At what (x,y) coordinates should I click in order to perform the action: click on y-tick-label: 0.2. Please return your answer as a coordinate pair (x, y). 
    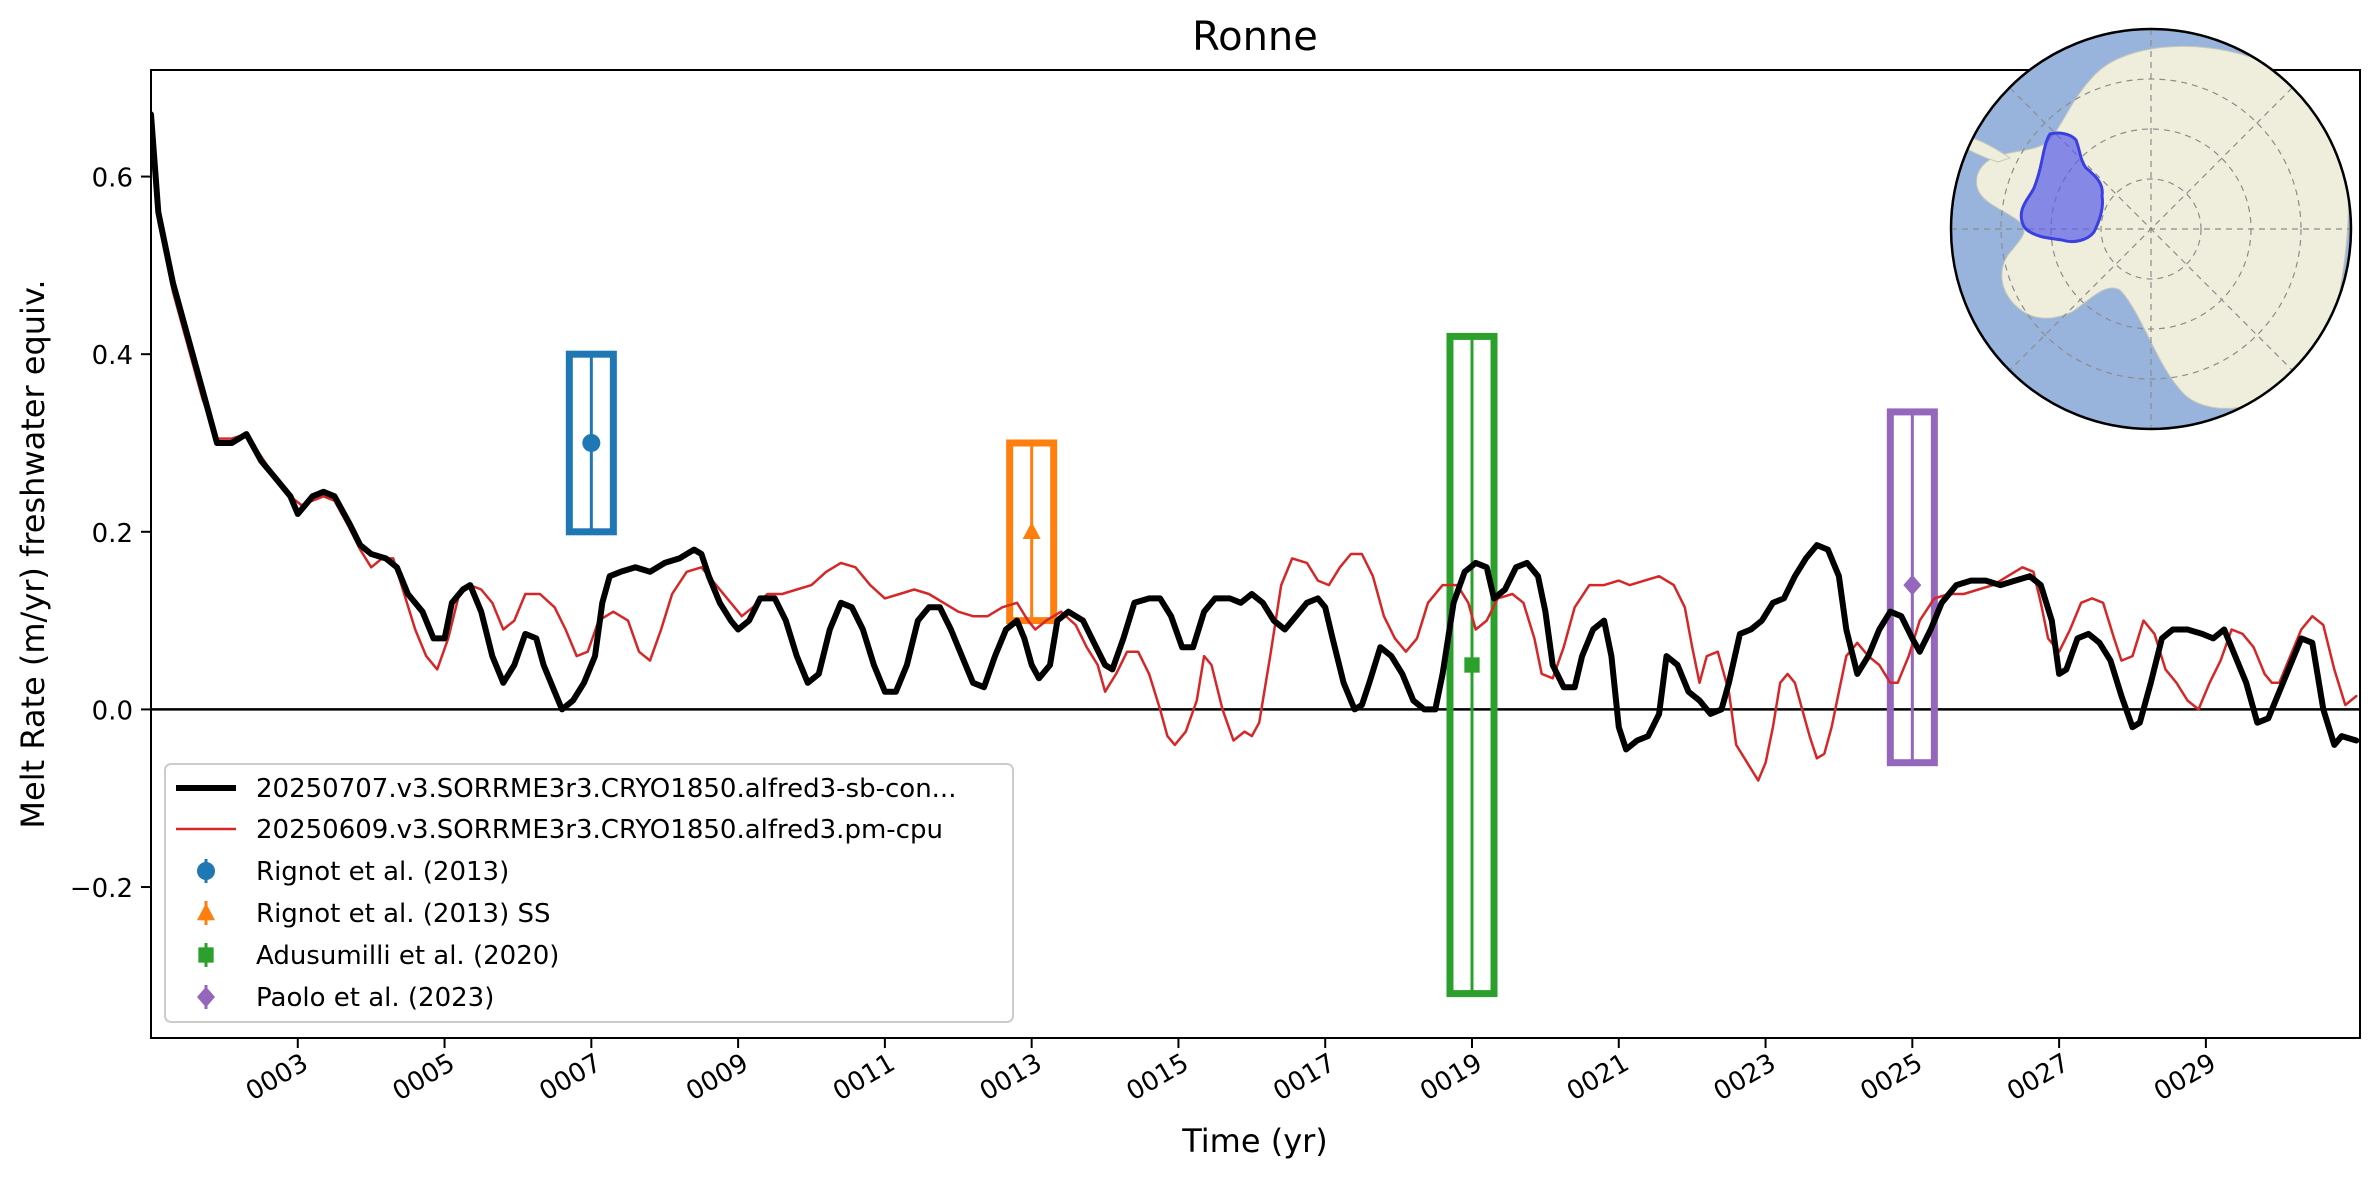
    Looking at the image, I should click on (112, 534).